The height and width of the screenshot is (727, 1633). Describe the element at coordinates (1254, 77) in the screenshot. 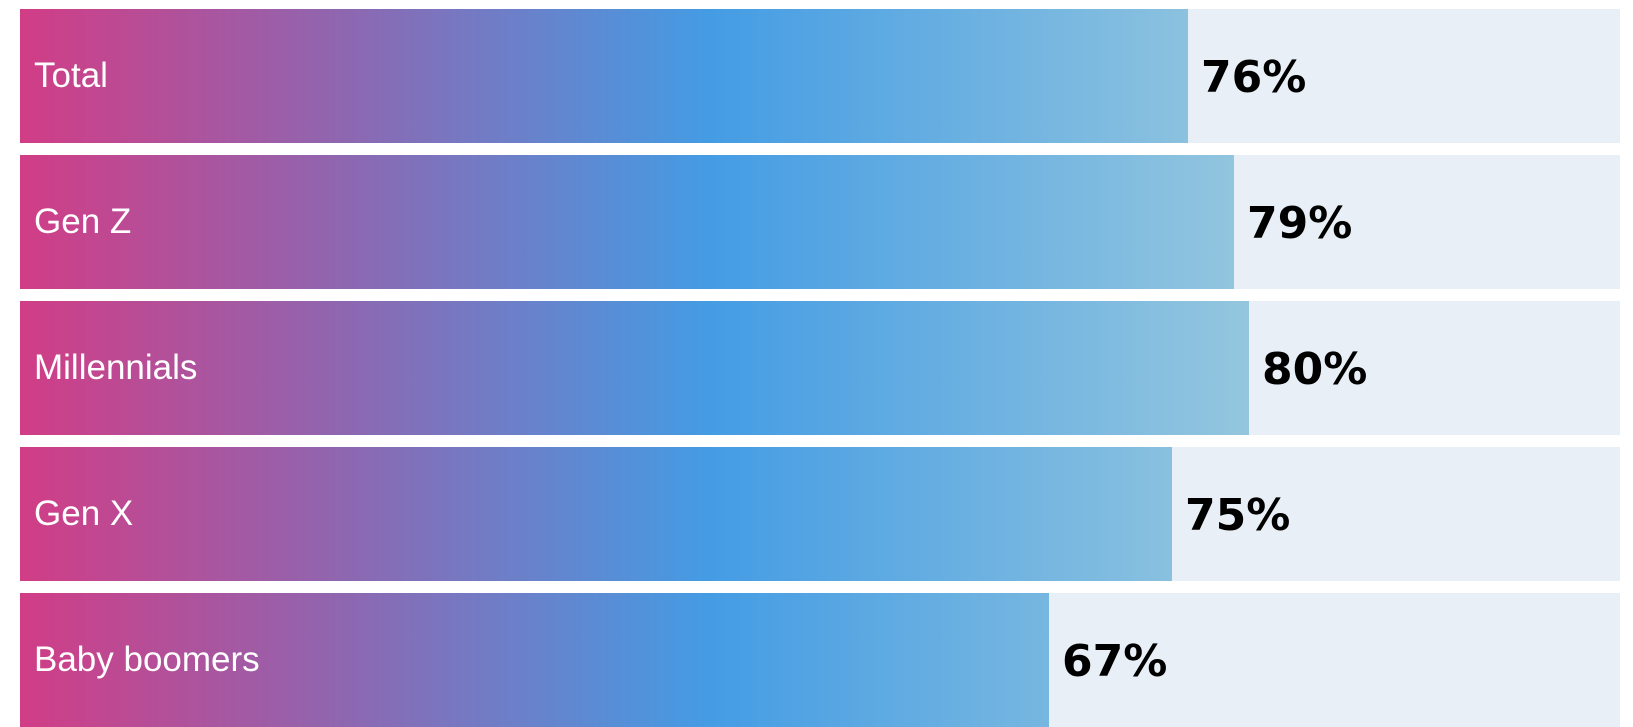

I see `value-label: 76%` at that location.